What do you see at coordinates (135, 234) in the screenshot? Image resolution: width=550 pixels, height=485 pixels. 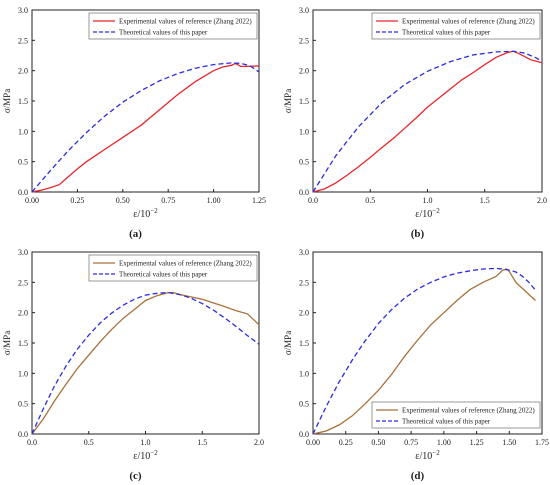 I see `panel-label: (a)` at bounding box center [135, 234].